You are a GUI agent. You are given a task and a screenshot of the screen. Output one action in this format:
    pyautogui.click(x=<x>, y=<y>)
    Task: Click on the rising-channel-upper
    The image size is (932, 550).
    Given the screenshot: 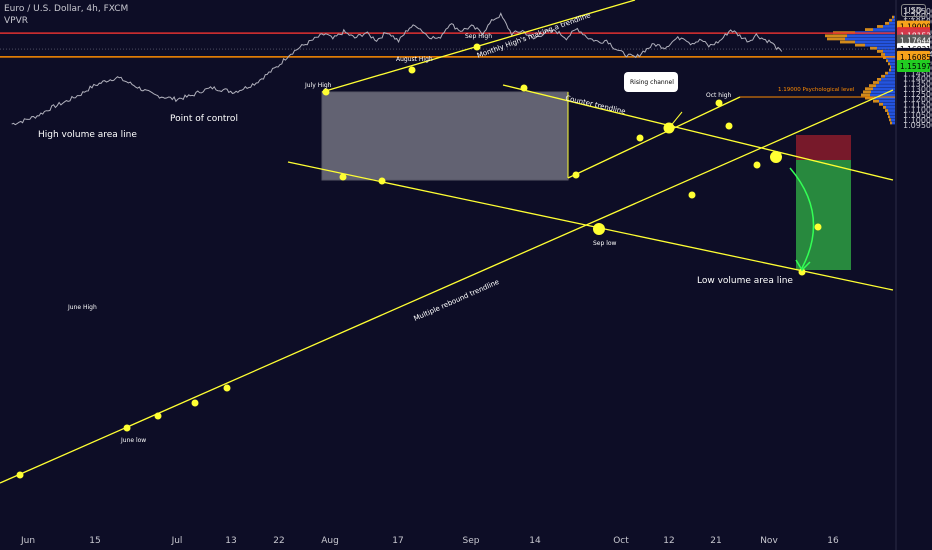 What is the action you would take?
    pyautogui.click(x=654, y=137)
    